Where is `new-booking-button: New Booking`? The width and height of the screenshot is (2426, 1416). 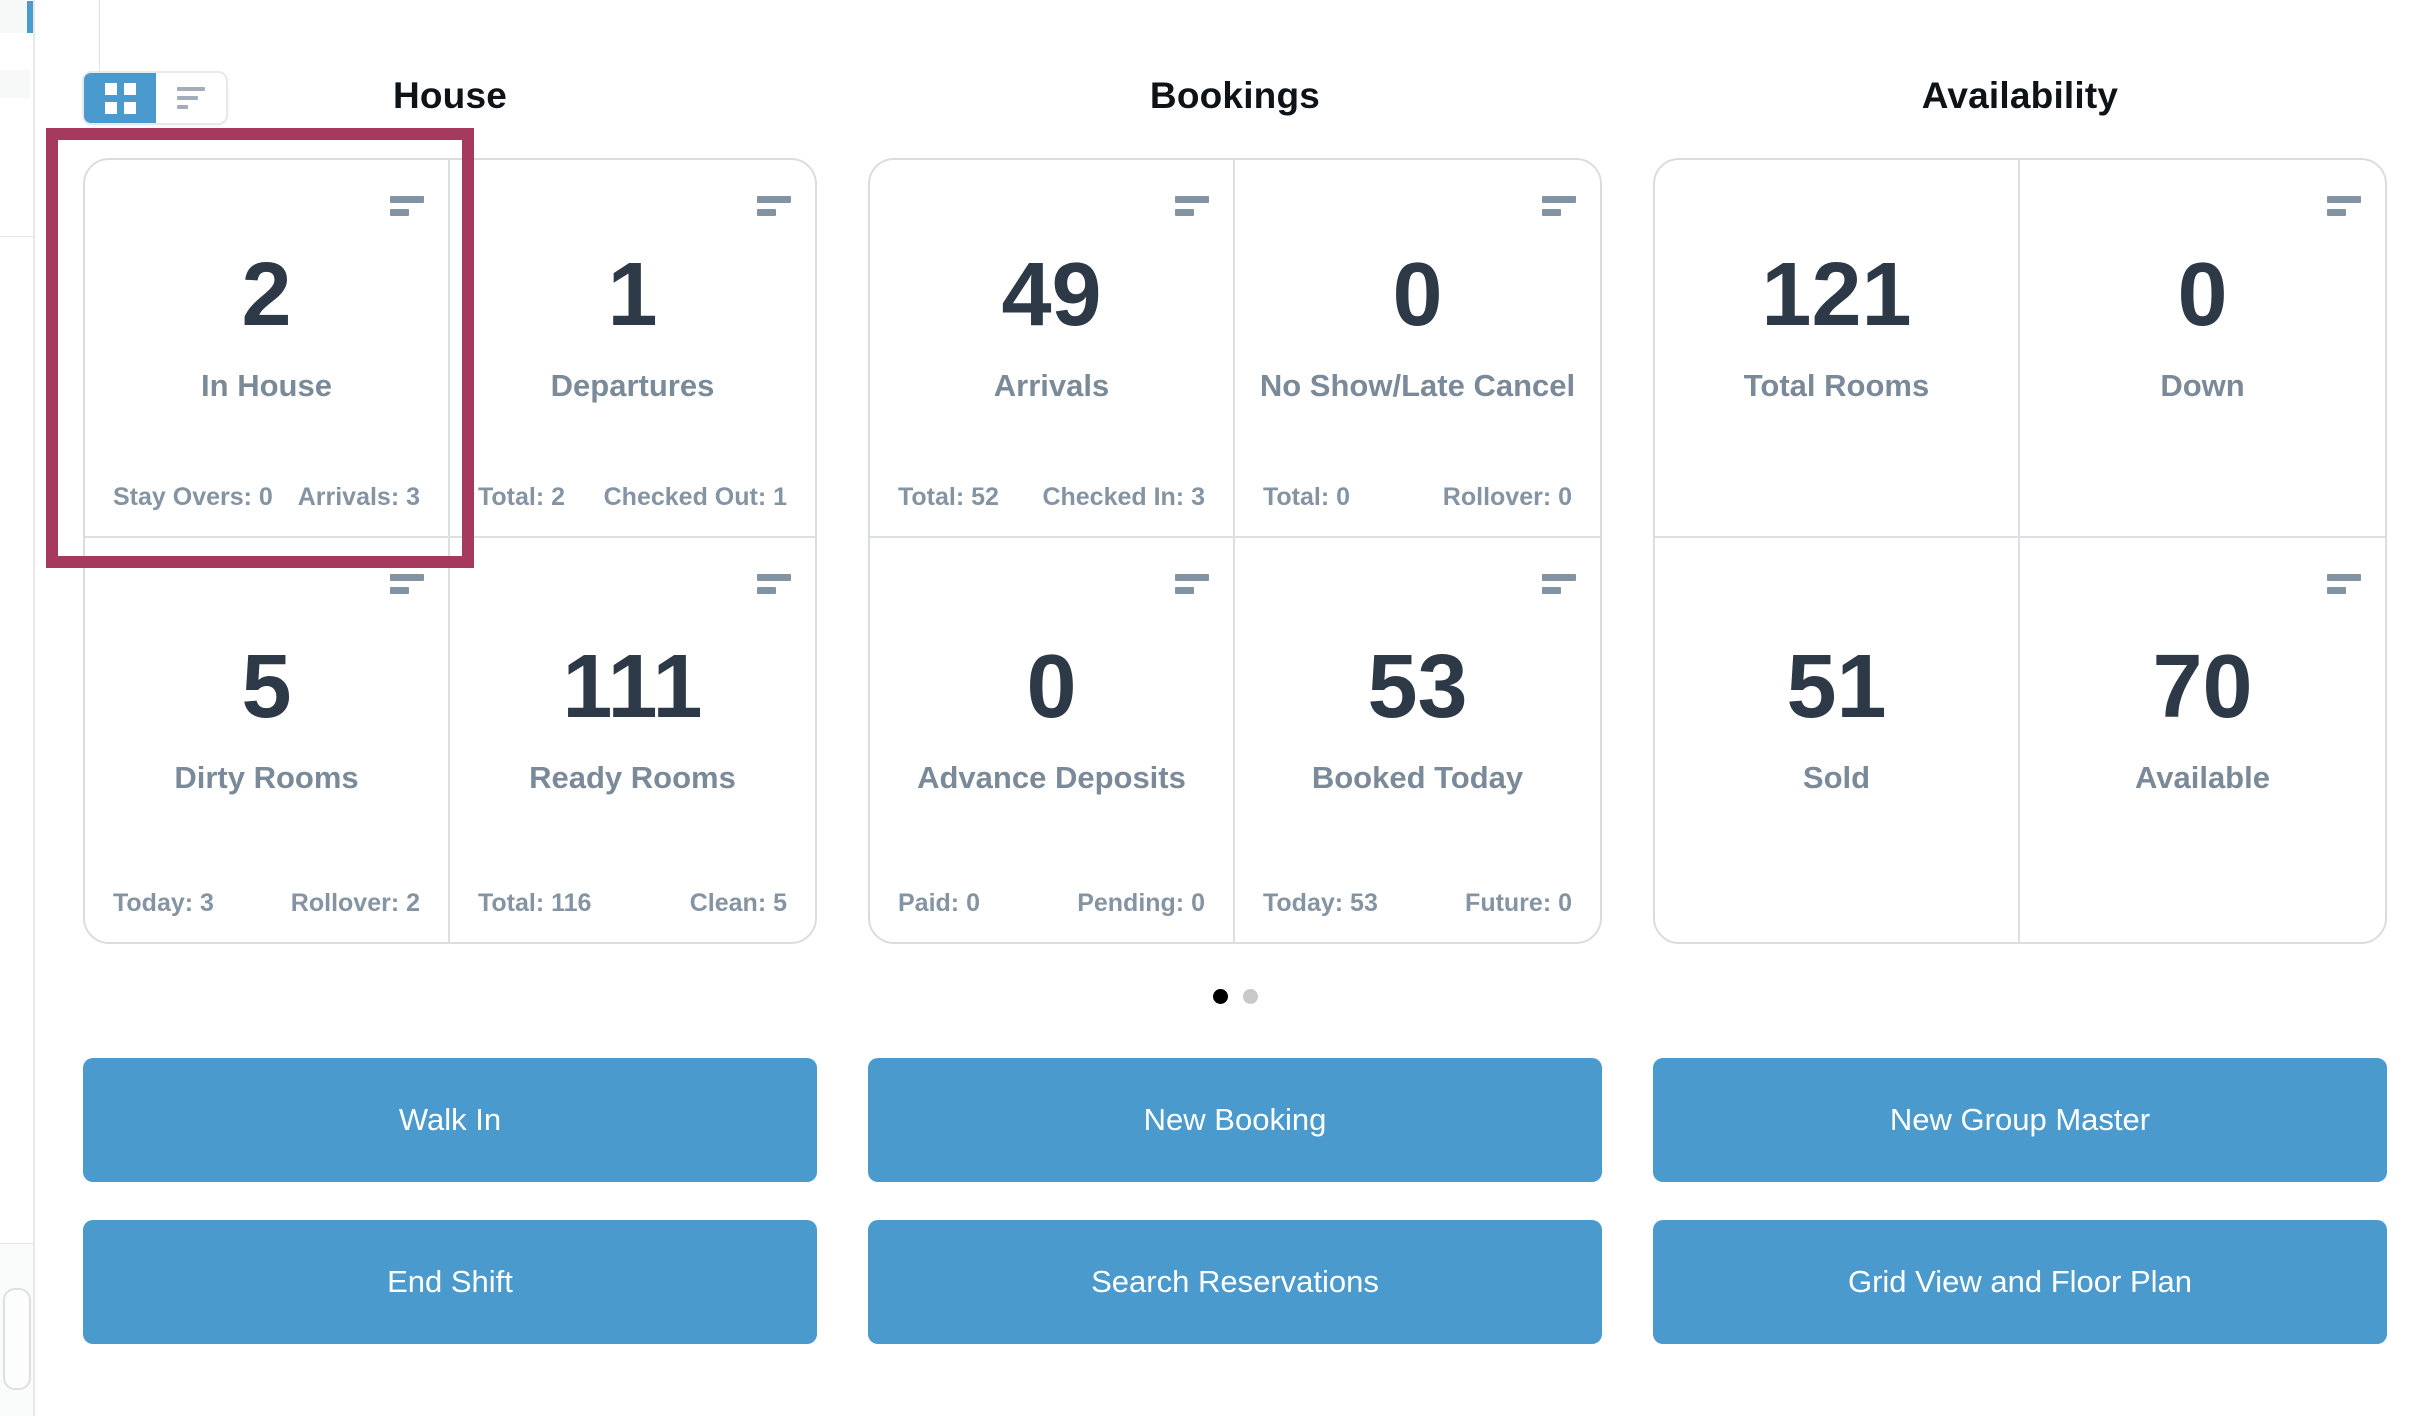 new-booking-button: New Booking is located at coordinates (1235, 1120).